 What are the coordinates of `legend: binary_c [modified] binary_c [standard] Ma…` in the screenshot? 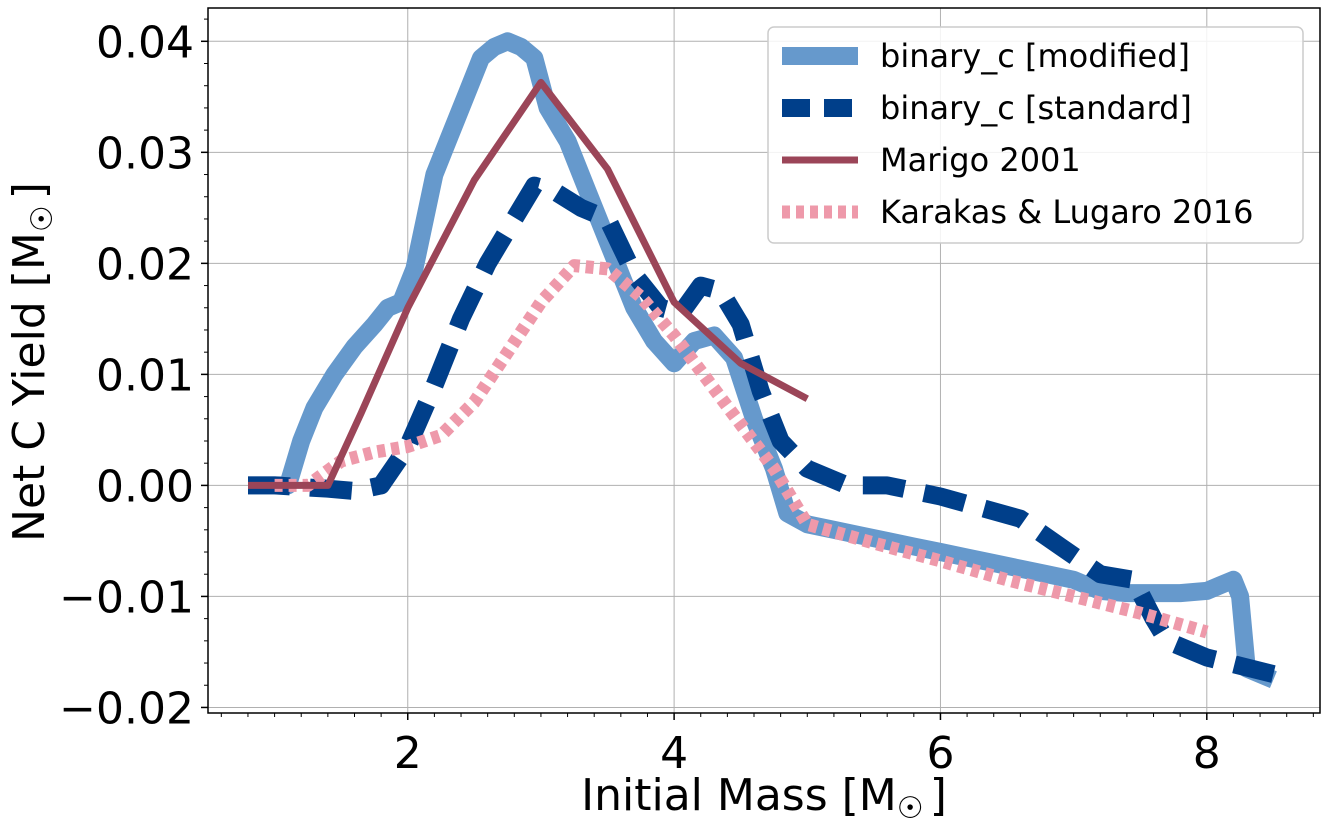 It's located at (1035, 135).